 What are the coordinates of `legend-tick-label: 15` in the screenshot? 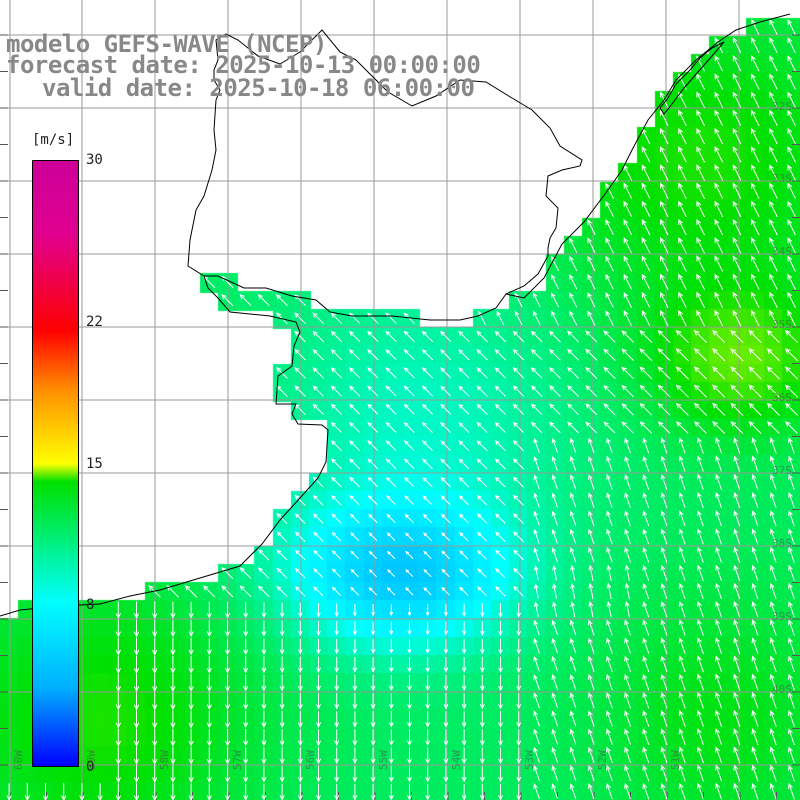 It's located at (94, 463).